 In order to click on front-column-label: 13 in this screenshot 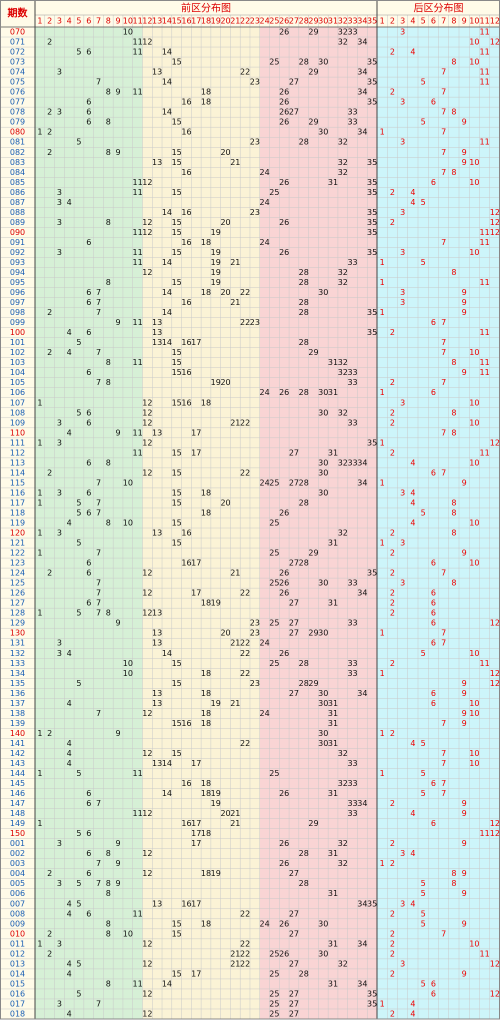, I will do `click(157, 21)`.